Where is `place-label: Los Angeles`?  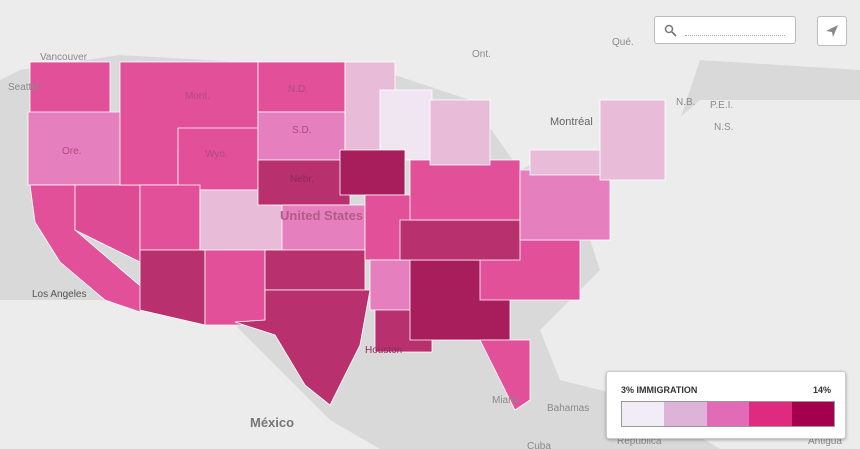
place-label: Los Angeles is located at coordinates (59, 294).